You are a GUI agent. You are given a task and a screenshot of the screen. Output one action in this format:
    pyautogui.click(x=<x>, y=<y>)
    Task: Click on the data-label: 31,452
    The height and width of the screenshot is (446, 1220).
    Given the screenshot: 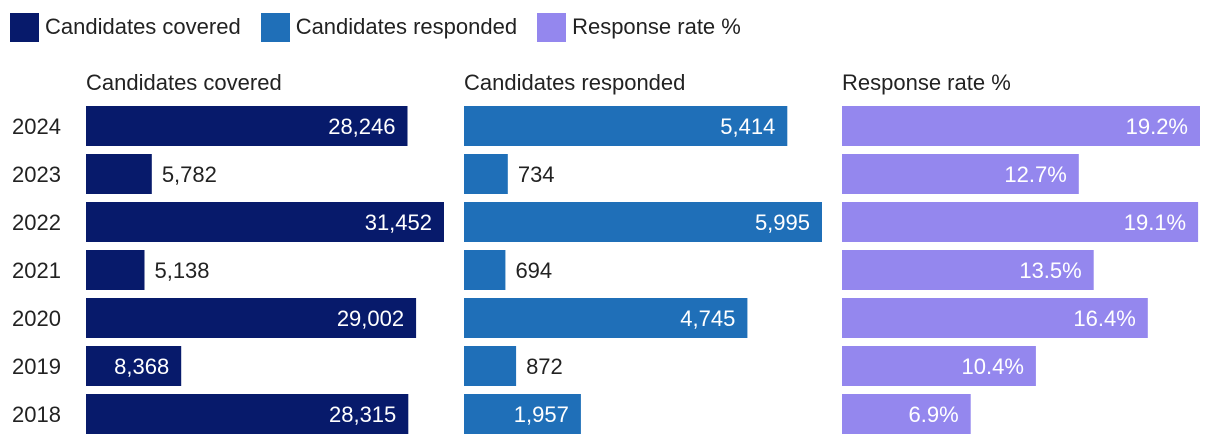 What is the action you would take?
    pyautogui.click(x=398, y=222)
    